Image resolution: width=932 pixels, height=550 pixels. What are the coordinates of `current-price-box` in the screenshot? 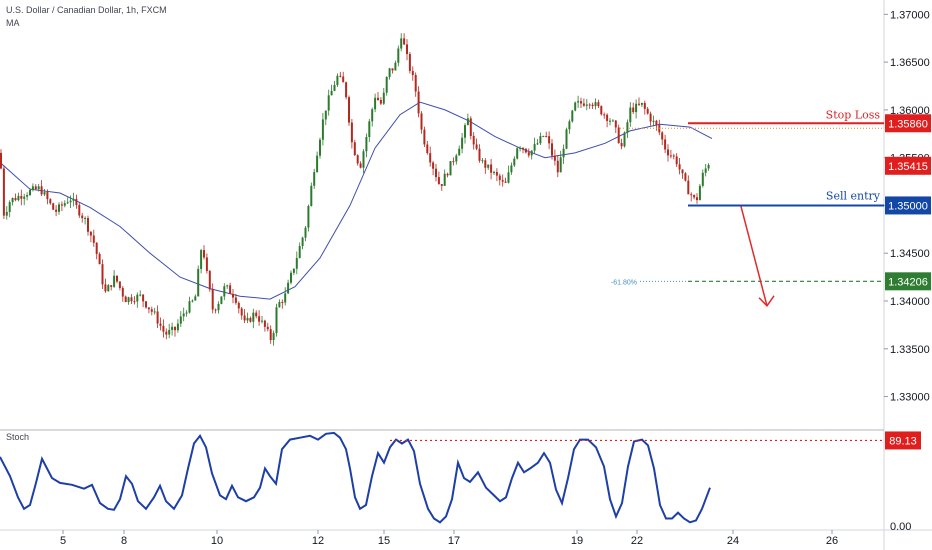 It's located at (908, 165).